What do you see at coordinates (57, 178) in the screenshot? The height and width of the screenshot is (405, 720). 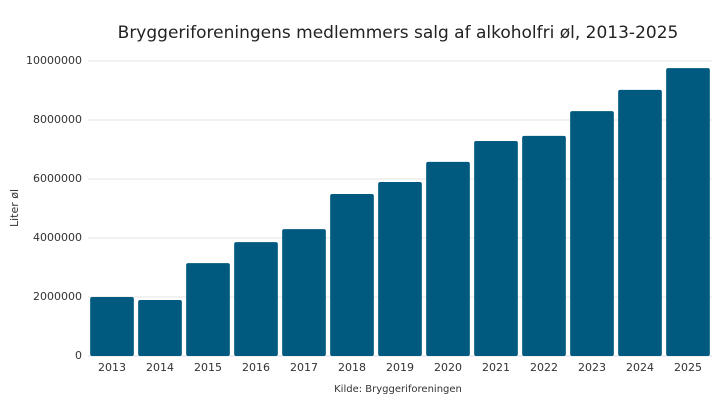 I see `y-tick-label: 6000000` at bounding box center [57, 178].